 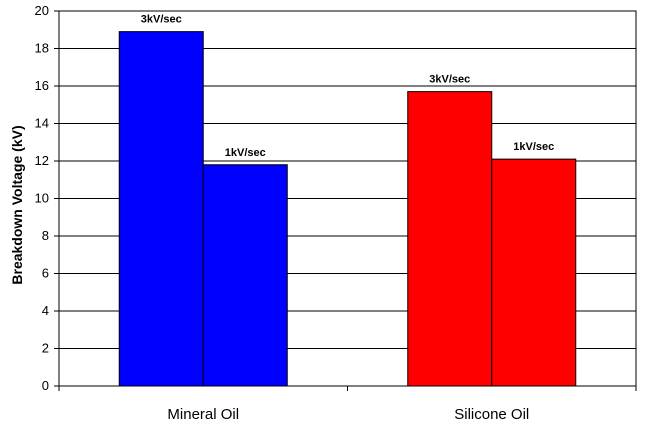 I want to click on y-tick-label: 18, so click(x=42, y=48).